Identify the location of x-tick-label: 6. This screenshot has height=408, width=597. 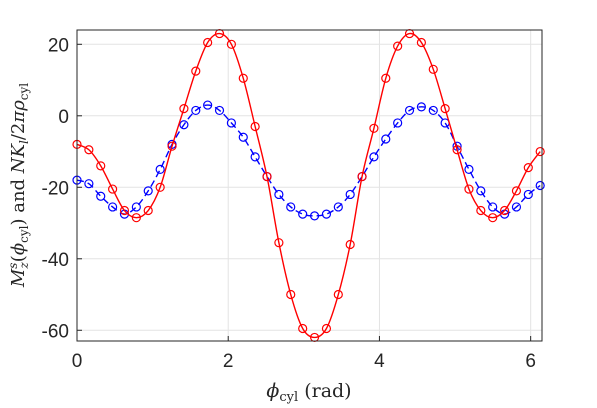
(530, 361).